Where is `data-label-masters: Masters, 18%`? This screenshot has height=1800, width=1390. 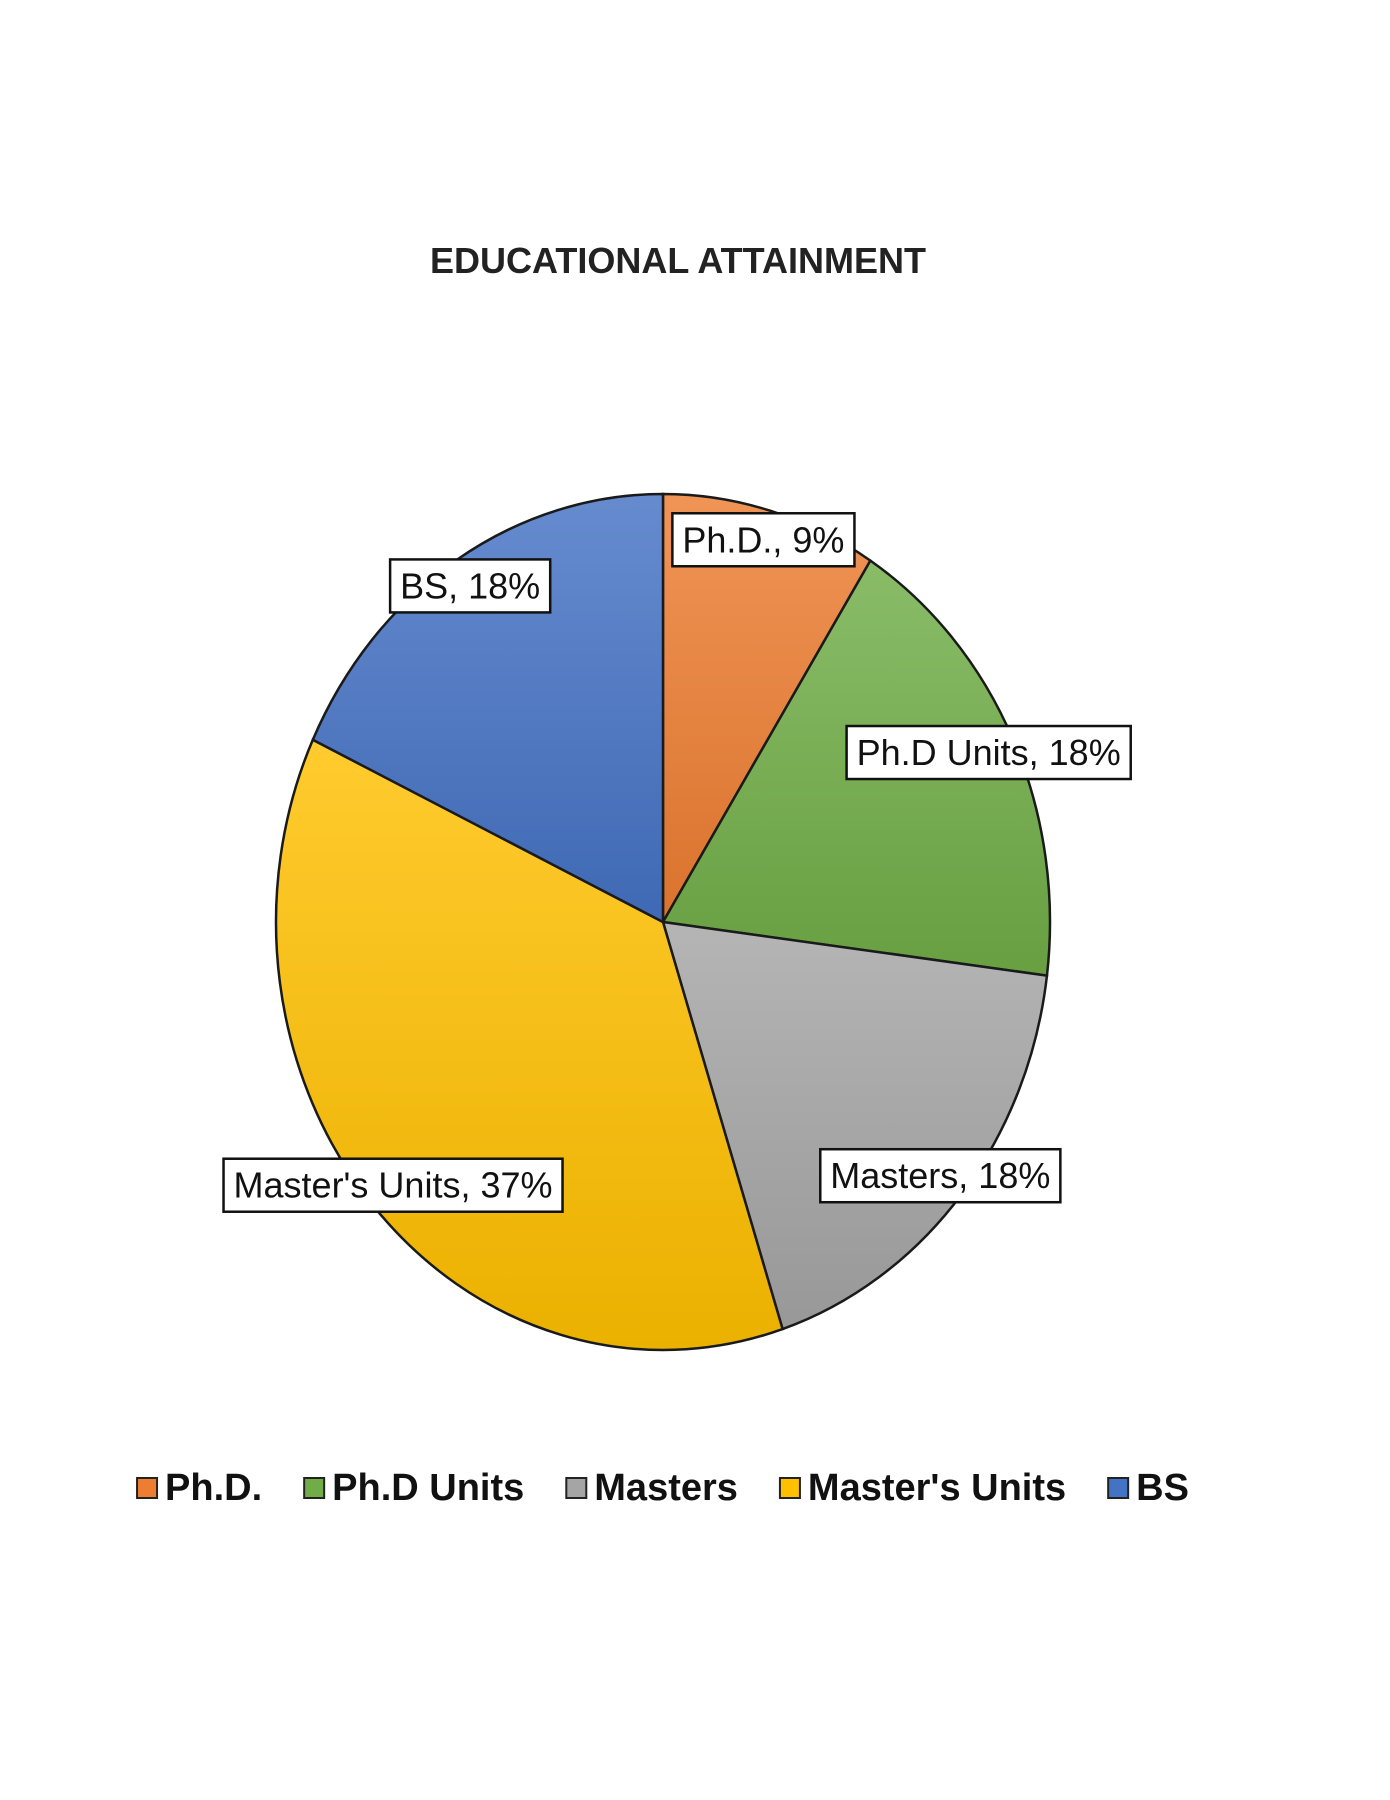
data-label-masters: Masters, 18% is located at coordinates (940, 1175).